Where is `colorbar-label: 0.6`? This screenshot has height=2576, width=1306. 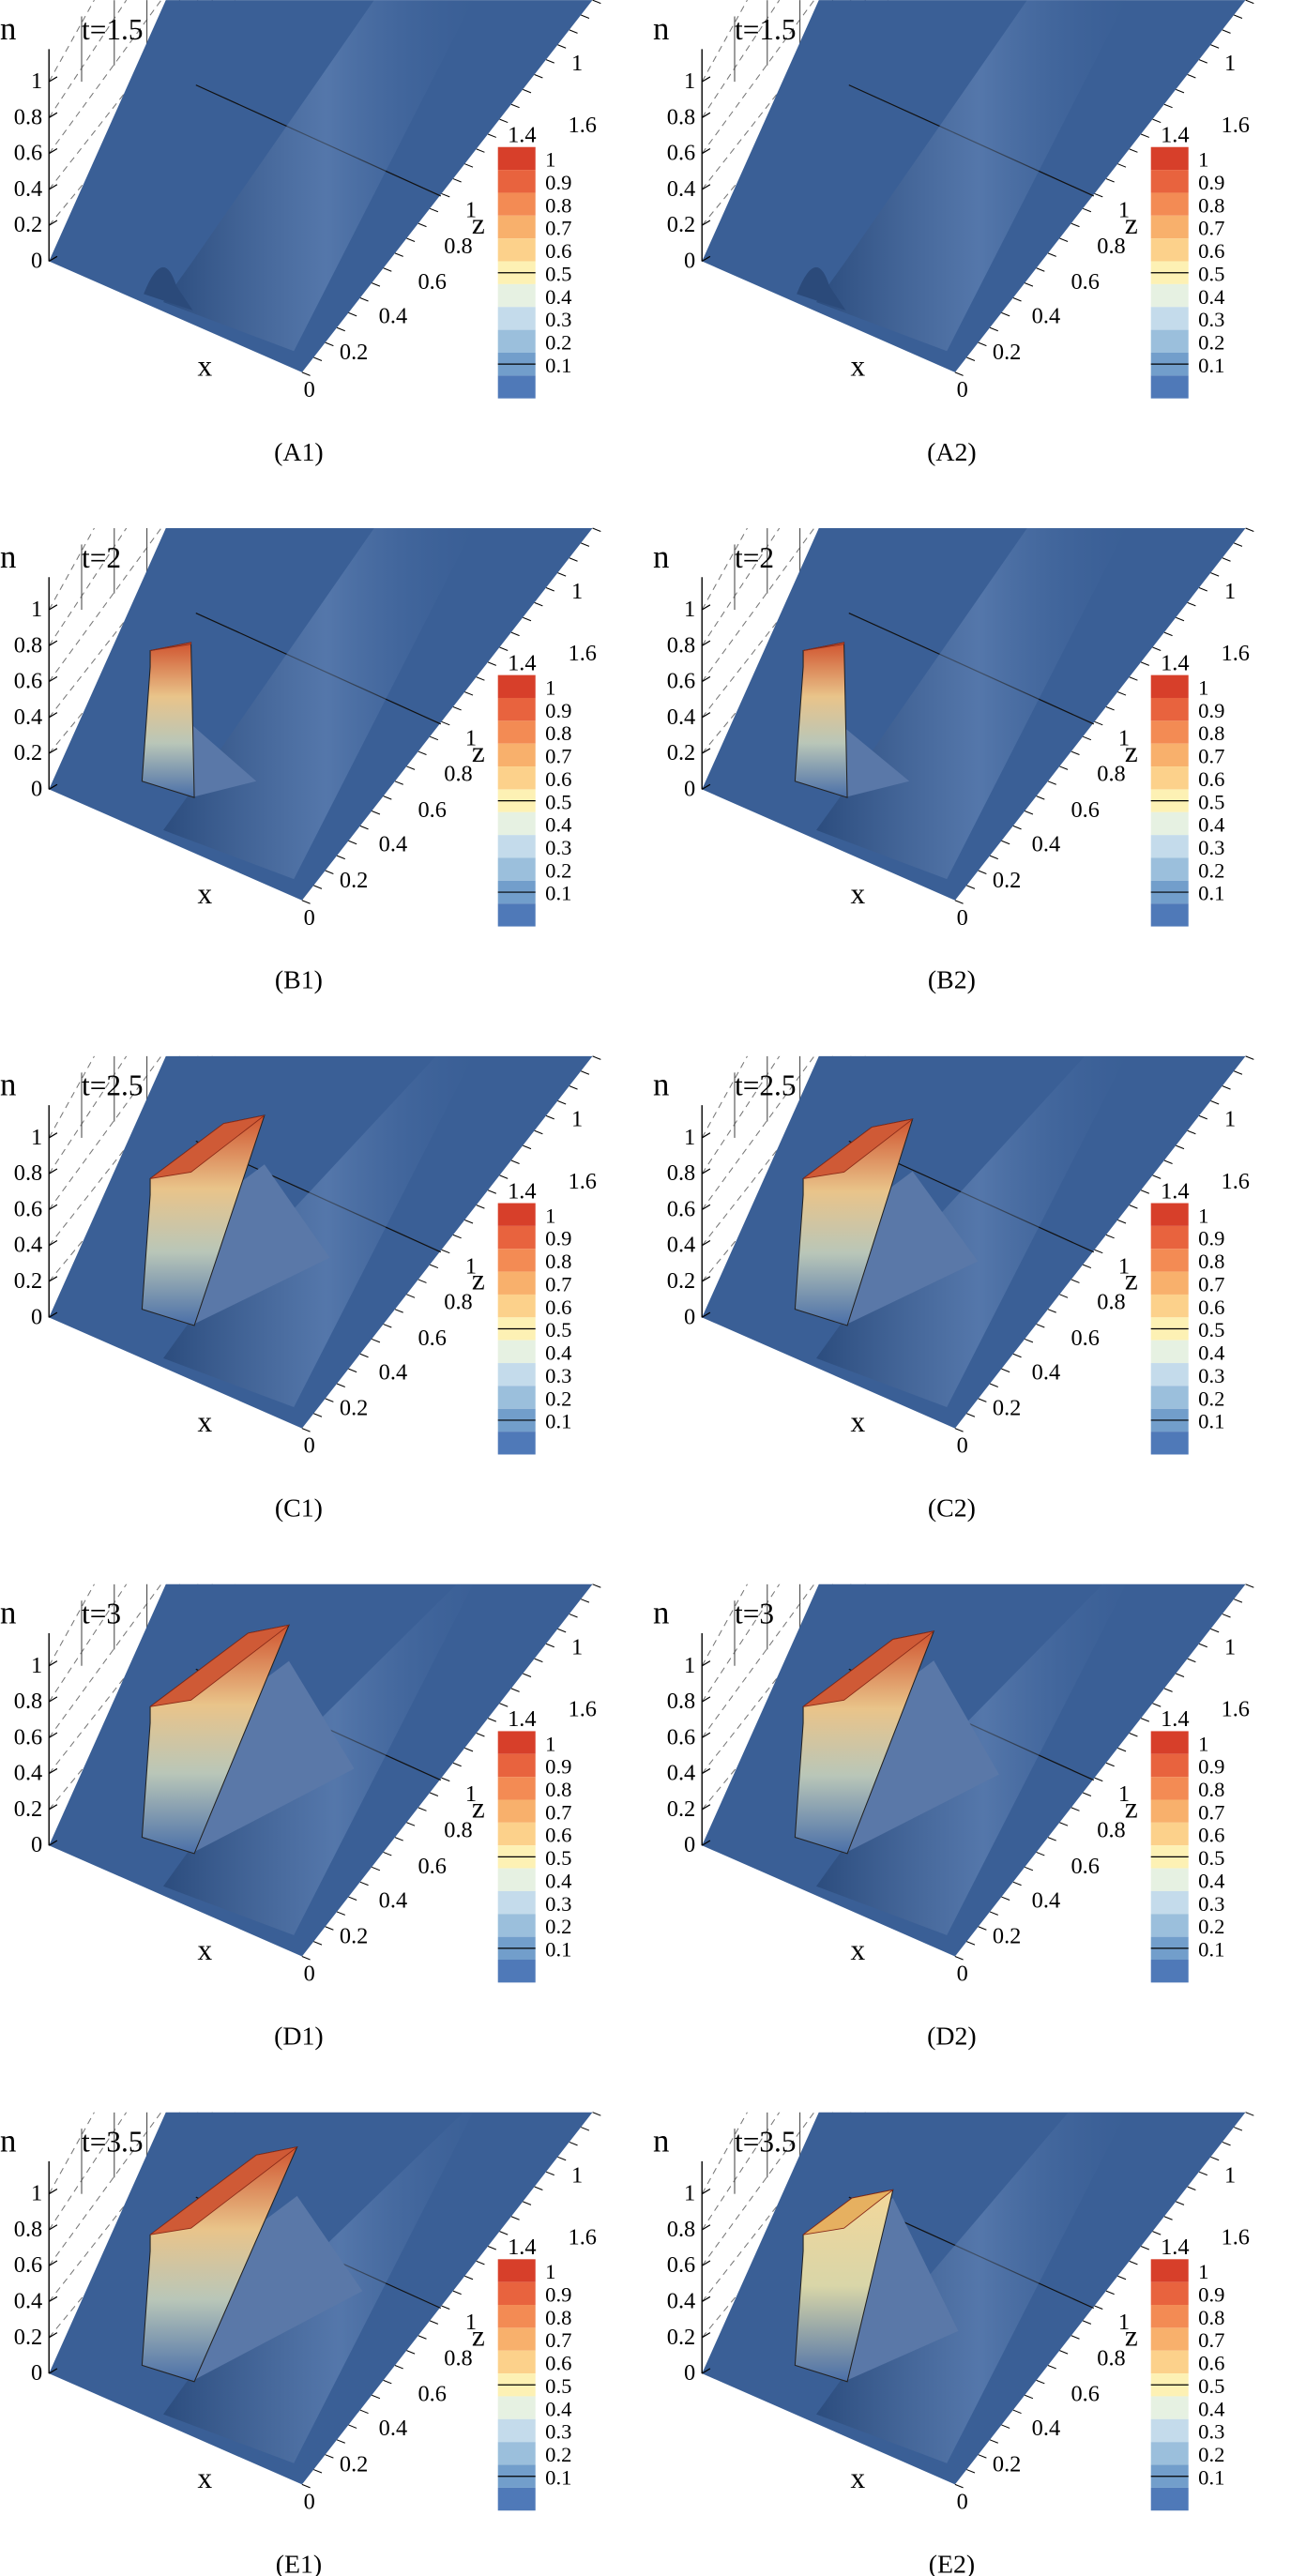 colorbar-label: 0.6 is located at coordinates (1211, 1307).